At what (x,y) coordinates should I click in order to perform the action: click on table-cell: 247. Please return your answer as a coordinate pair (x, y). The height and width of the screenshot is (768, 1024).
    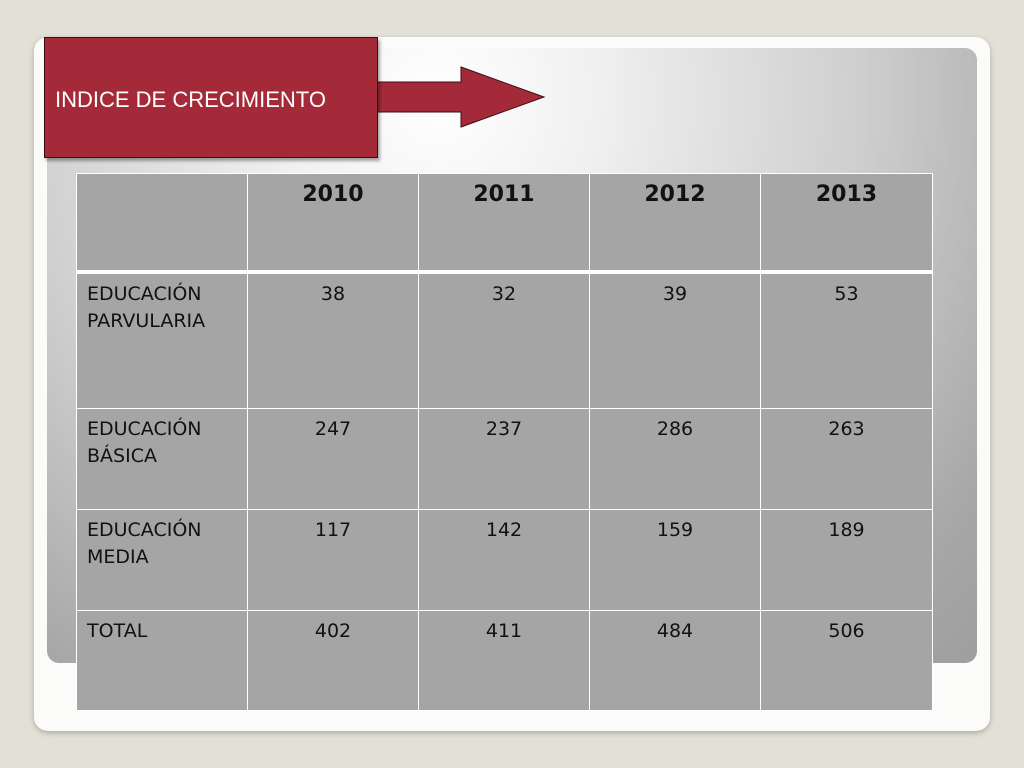
    Looking at the image, I should click on (333, 459).